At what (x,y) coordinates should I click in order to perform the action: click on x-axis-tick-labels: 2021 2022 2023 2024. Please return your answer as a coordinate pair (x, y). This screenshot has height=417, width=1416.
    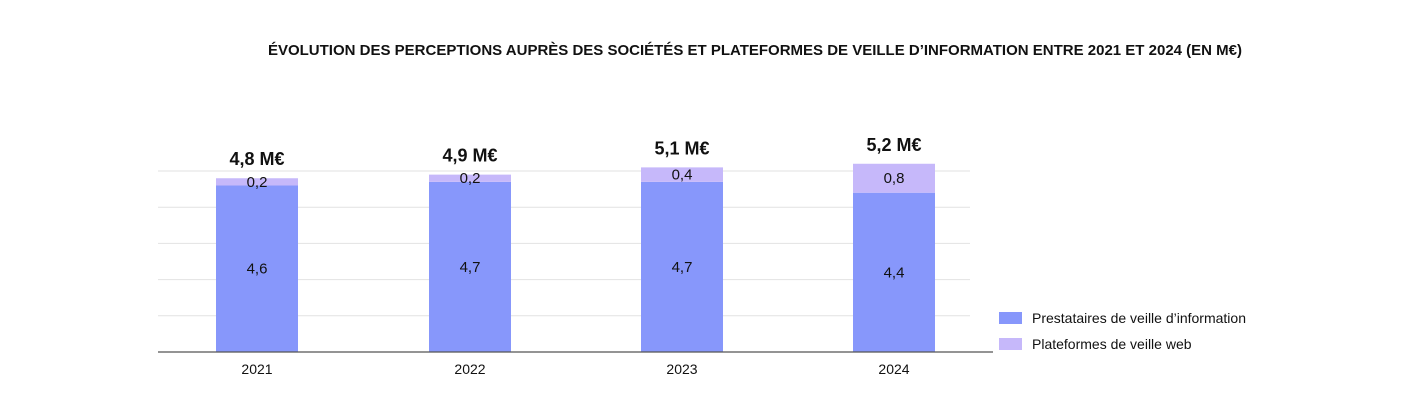
    Looking at the image, I should click on (575, 369).